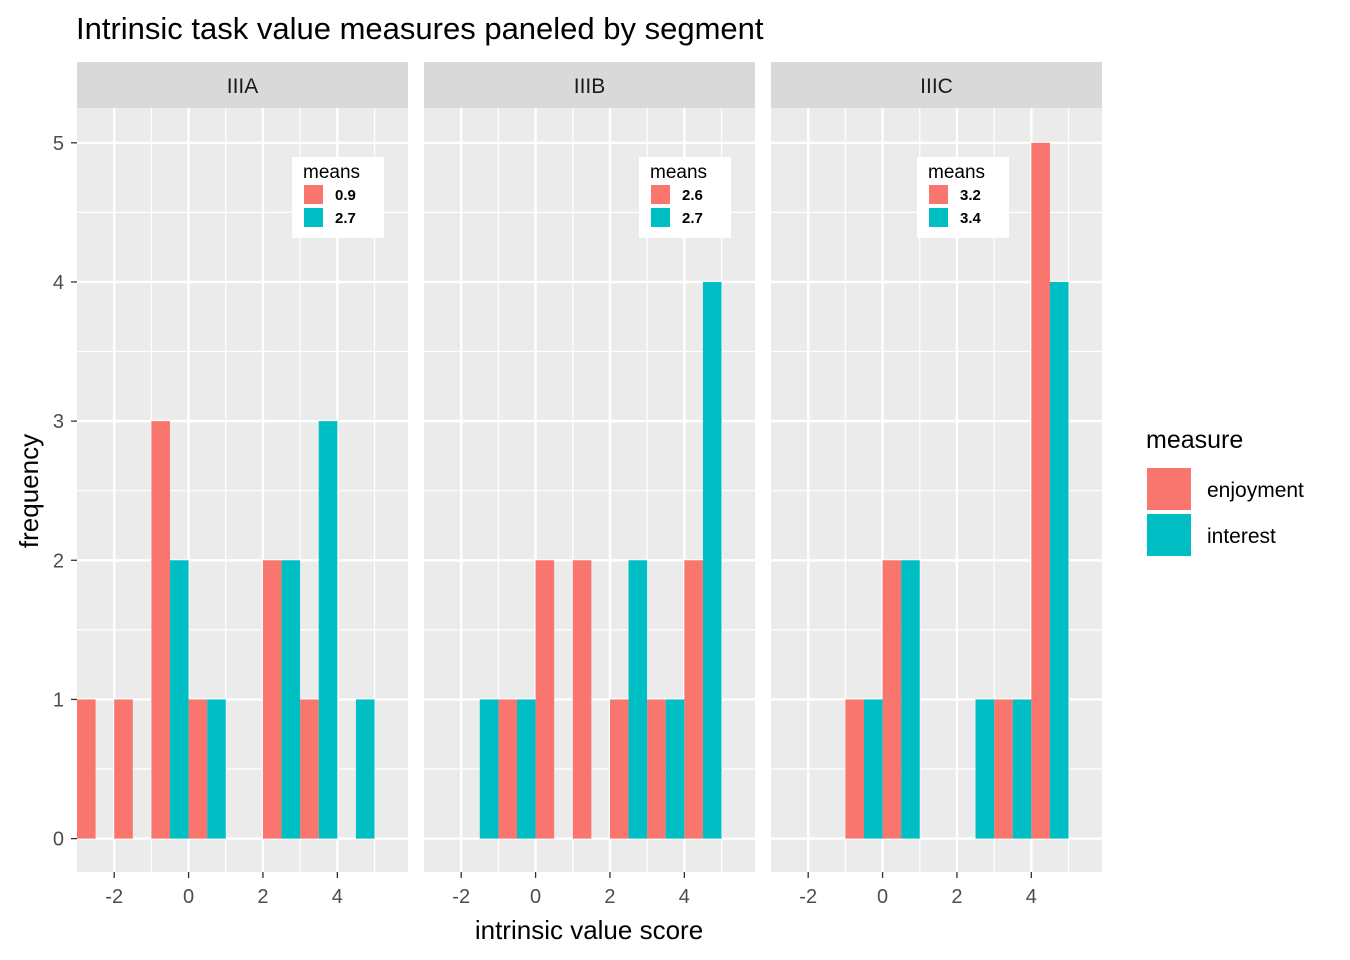  What do you see at coordinates (58, 144) in the screenshot?
I see `y-tick-label: 5` at bounding box center [58, 144].